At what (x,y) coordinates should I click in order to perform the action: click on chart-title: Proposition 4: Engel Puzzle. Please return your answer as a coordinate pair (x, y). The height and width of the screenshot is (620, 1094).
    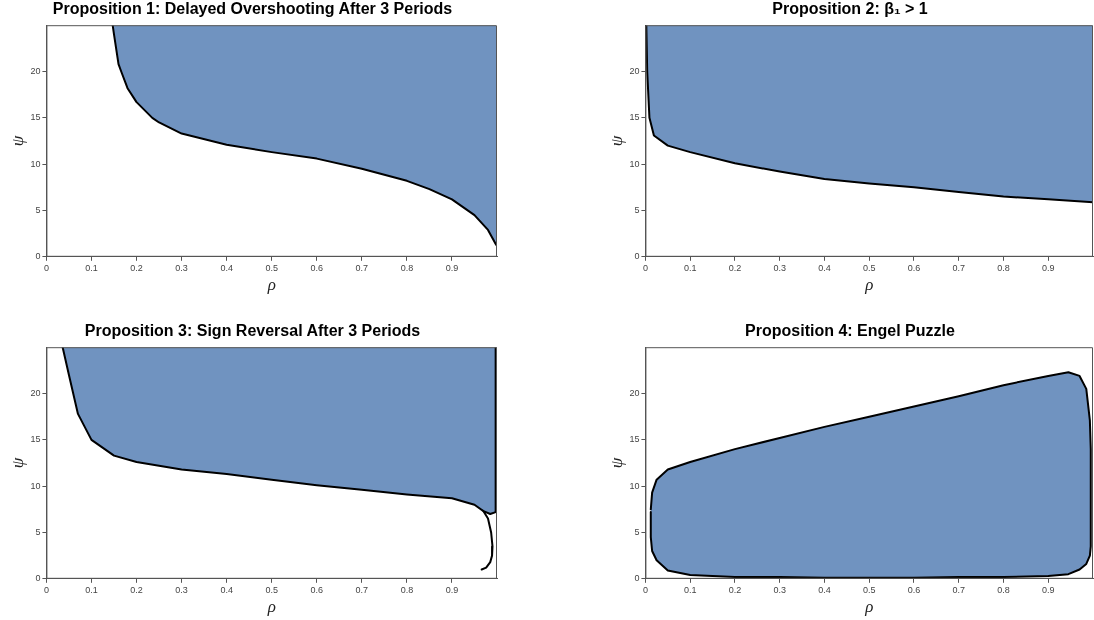
    Looking at the image, I should click on (850, 331).